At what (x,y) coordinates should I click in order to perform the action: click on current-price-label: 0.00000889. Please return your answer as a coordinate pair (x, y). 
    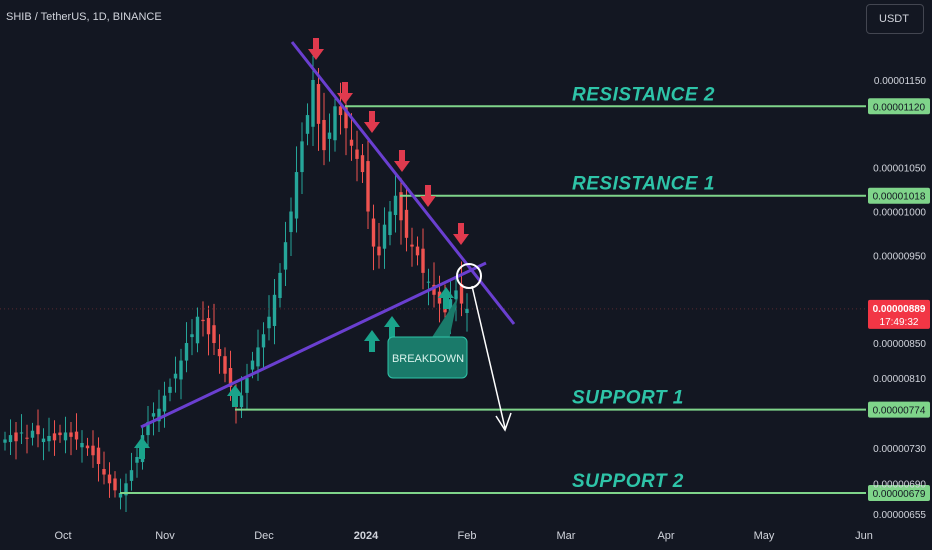
    Looking at the image, I should click on (899, 309).